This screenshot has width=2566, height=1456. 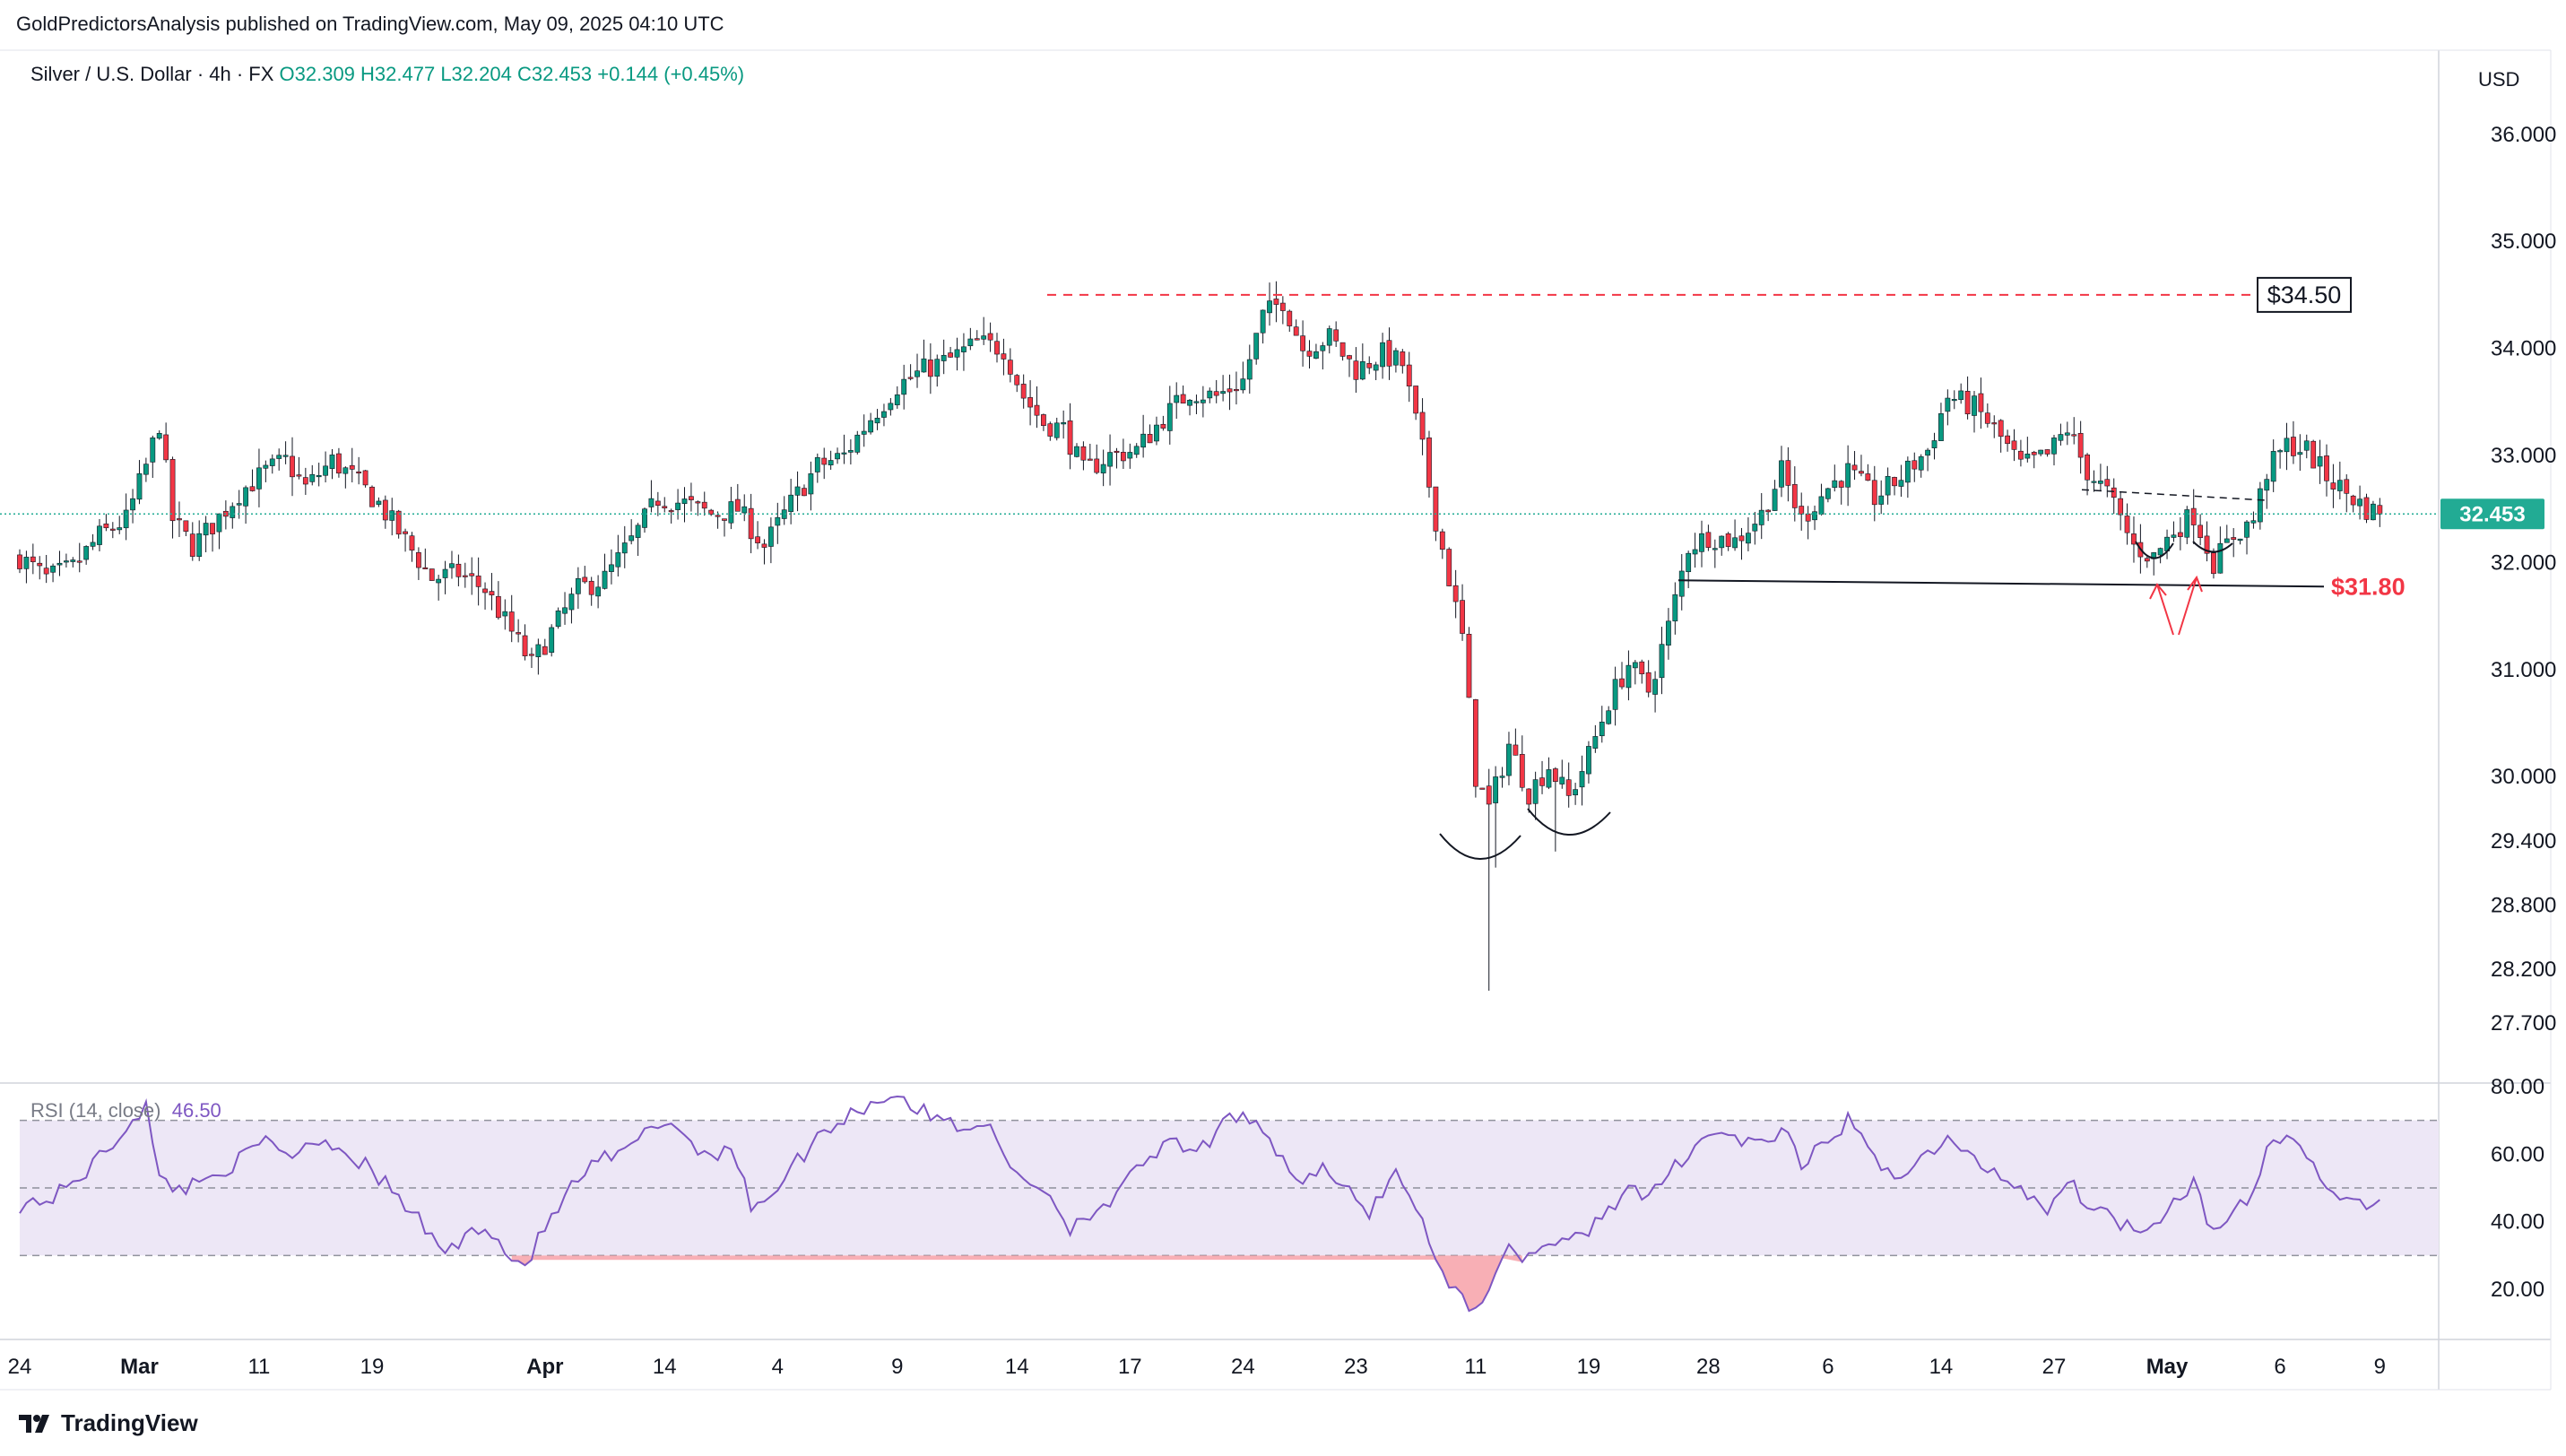 What do you see at coordinates (2191, 605) in the screenshot?
I see `up-arrow` at bounding box center [2191, 605].